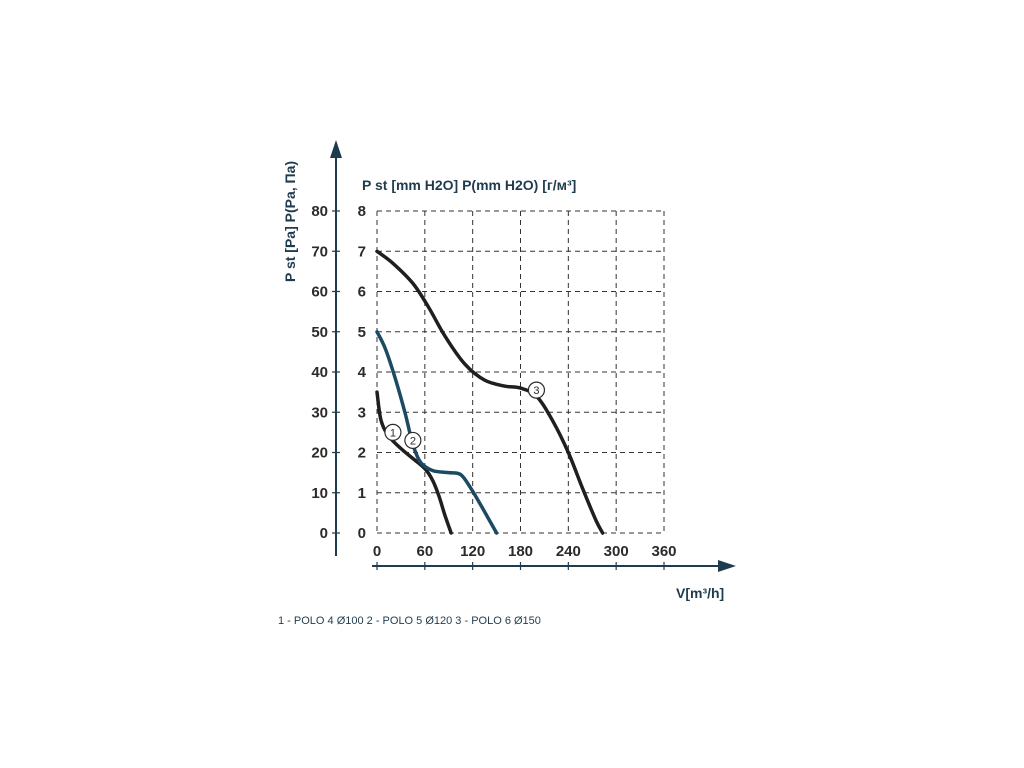 The height and width of the screenshot is (768, 1024). I want to click on x-tick-label: 0, so click(377, 551).